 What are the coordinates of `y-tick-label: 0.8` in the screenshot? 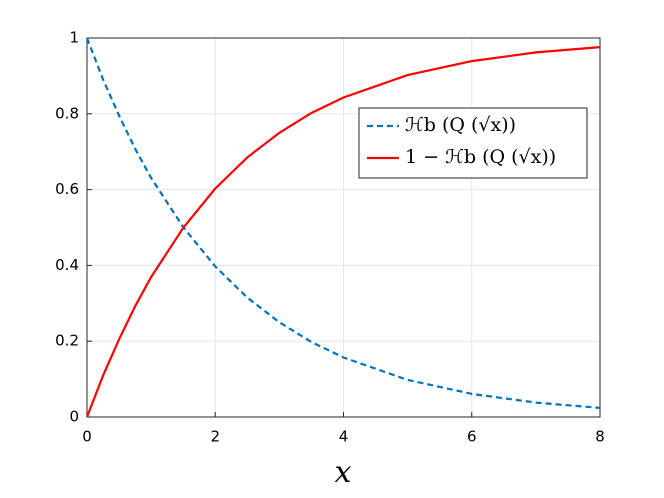 It's located at (67, 113).